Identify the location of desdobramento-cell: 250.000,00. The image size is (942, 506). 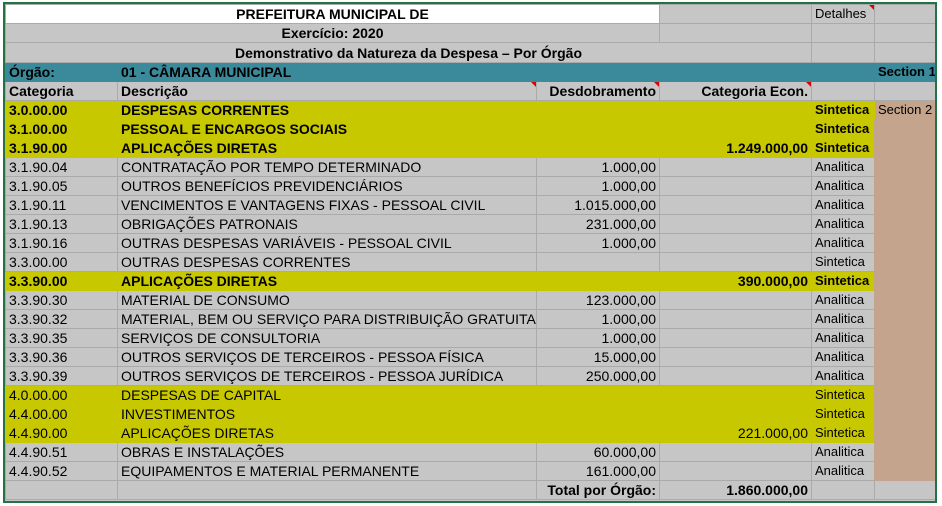
(598, 376).